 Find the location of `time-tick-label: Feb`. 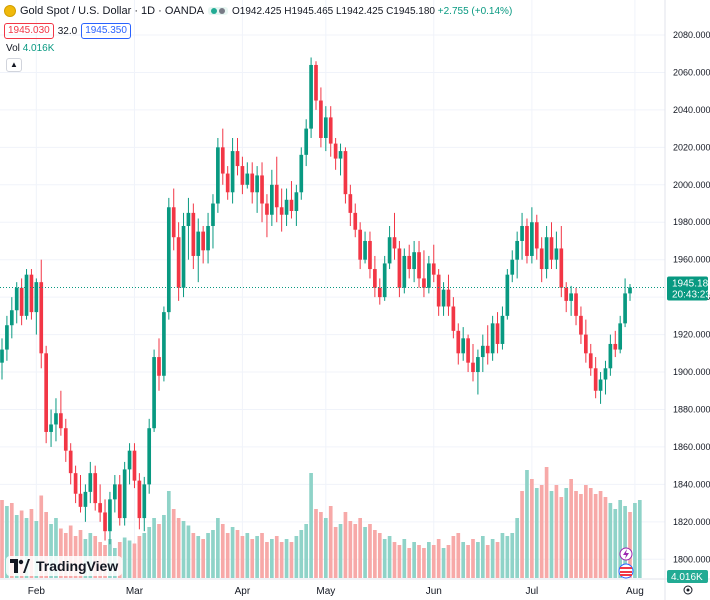

time-tick-label: Feb is located at coordinates (37, 591).